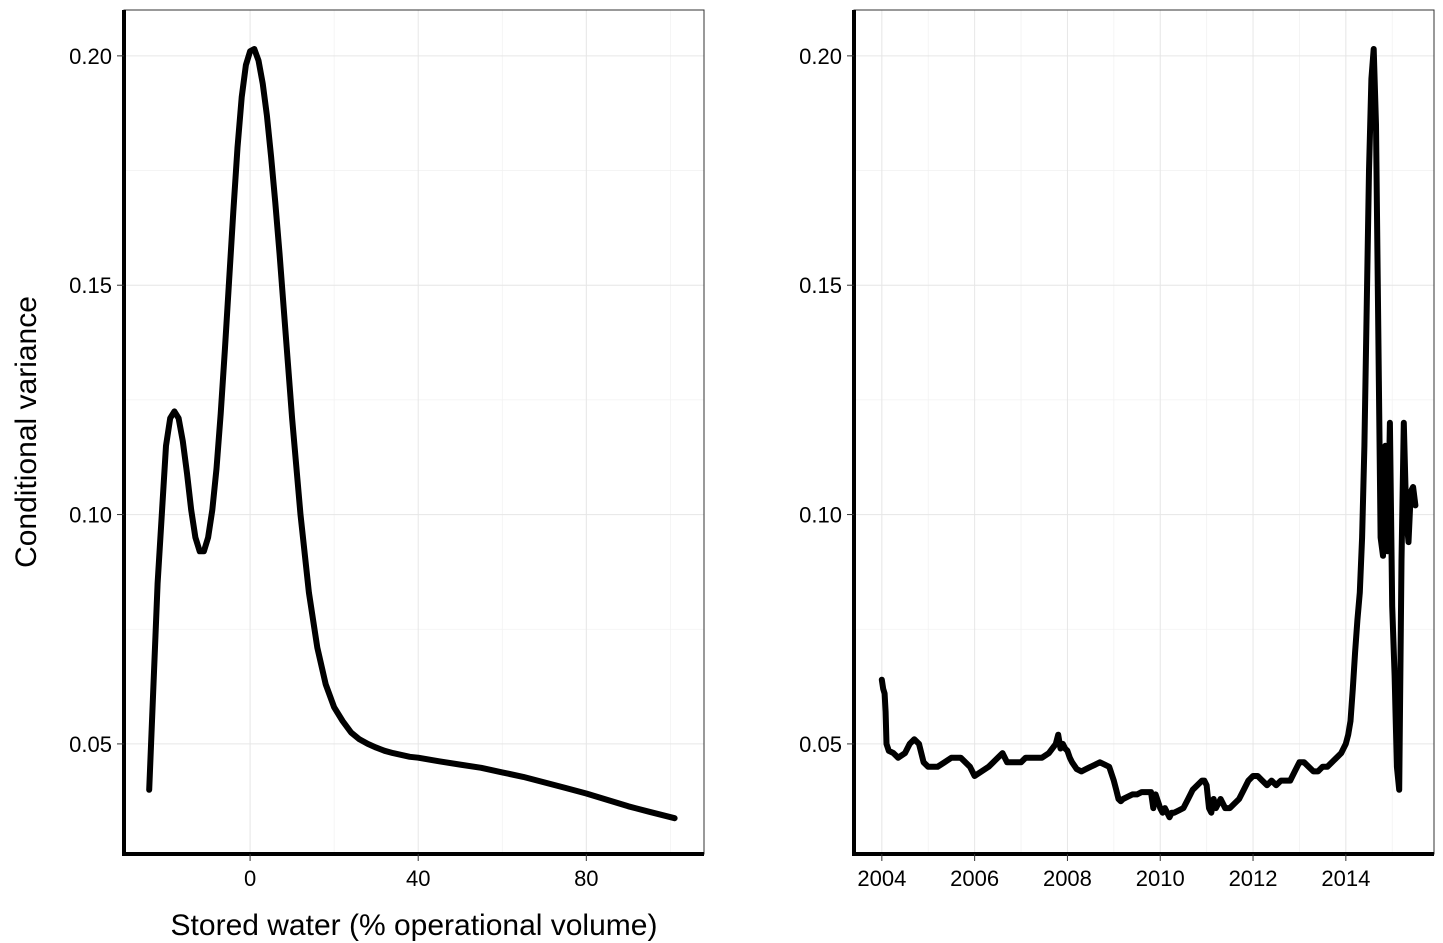  What do you see at coordinates (414, 925) in the screenshot?
I see `x-axis-title: Stored water (% operational volume)` at bounding box center [414, 925].